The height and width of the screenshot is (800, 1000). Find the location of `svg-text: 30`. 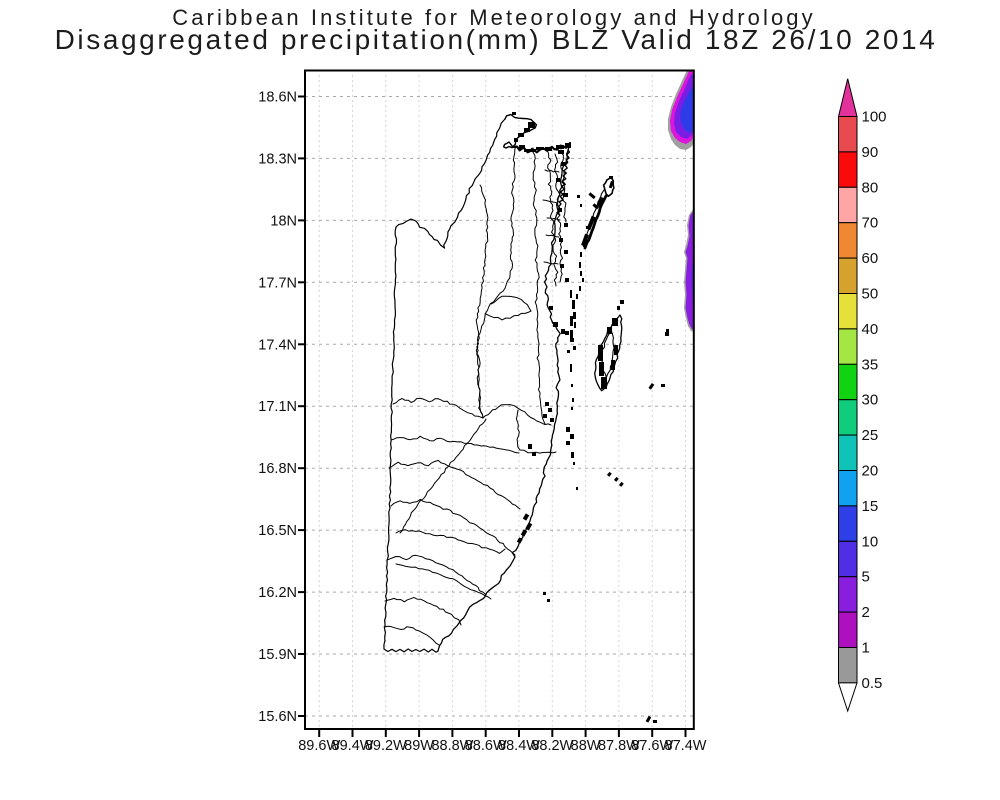

svg-text: 30 is located at coordinates (870, 400).